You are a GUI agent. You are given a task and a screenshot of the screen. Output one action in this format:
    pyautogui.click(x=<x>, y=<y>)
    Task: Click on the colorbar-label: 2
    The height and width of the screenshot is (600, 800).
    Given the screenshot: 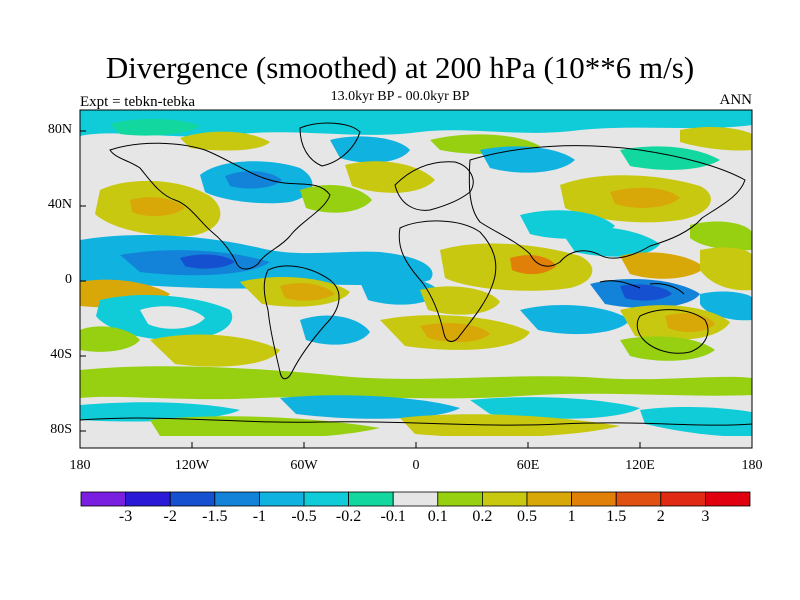 What is the action you would take?
    pyautogui.click(x=660, y=516)
    